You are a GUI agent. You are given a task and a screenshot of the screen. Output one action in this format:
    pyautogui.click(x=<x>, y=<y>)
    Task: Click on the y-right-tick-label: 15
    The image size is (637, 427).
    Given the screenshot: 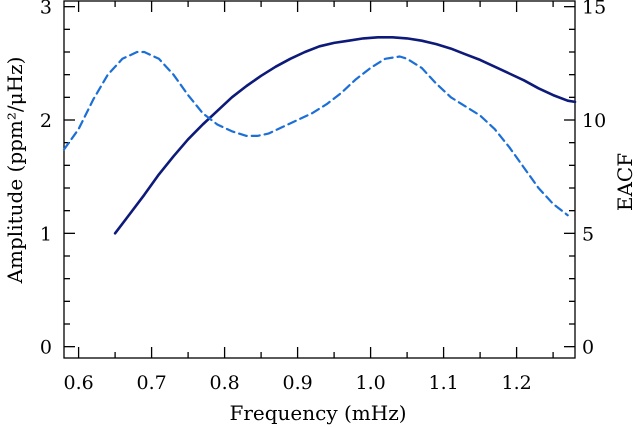 What is the action you would take?
    pyautogui.click(x=594, y=9)
    